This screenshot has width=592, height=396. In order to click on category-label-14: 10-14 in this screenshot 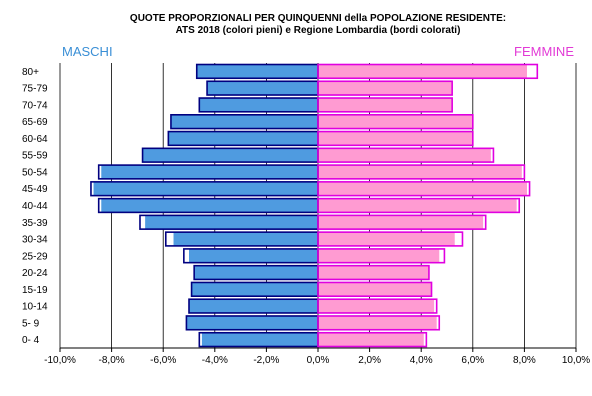, I will do `click(35, 307)`.